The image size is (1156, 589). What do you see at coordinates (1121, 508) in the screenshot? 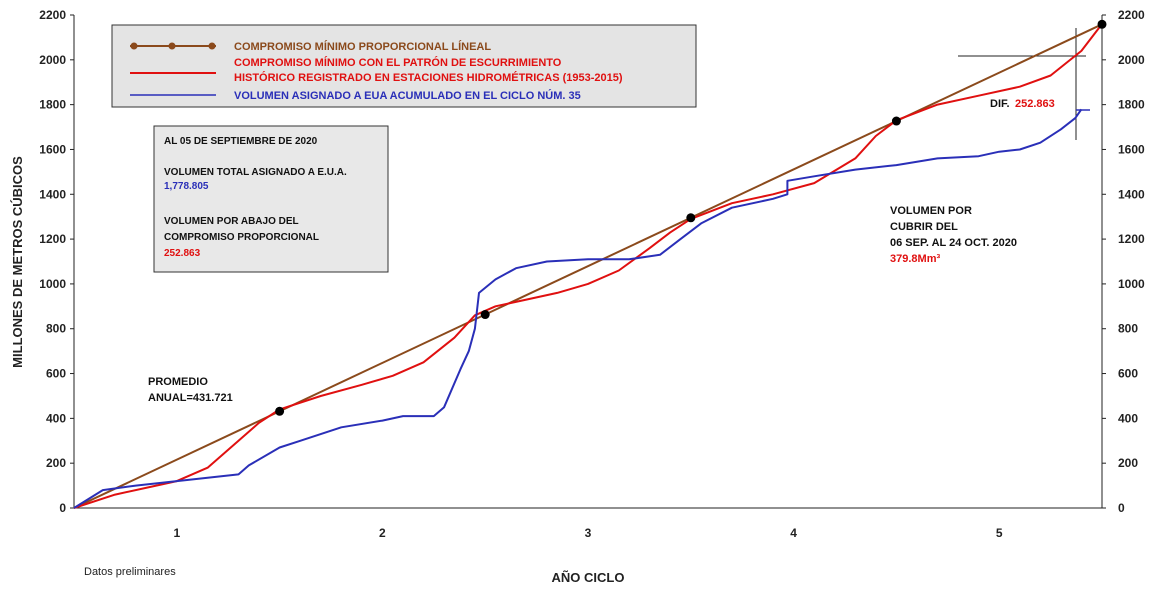
I see `y-tick-label-right: 0` at bounding box center [1121, 508].